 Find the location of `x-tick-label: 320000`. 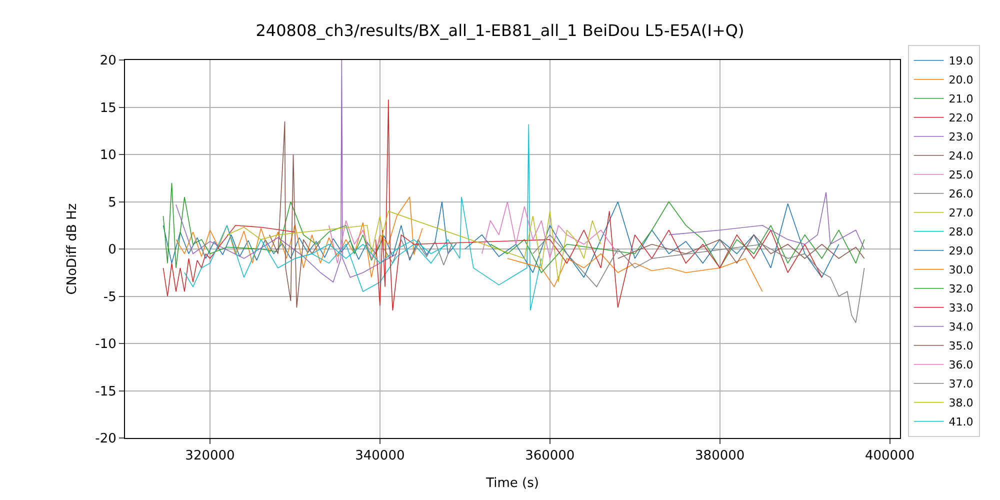

x-tick-label: 320000 is located at coordinates (210, 456).